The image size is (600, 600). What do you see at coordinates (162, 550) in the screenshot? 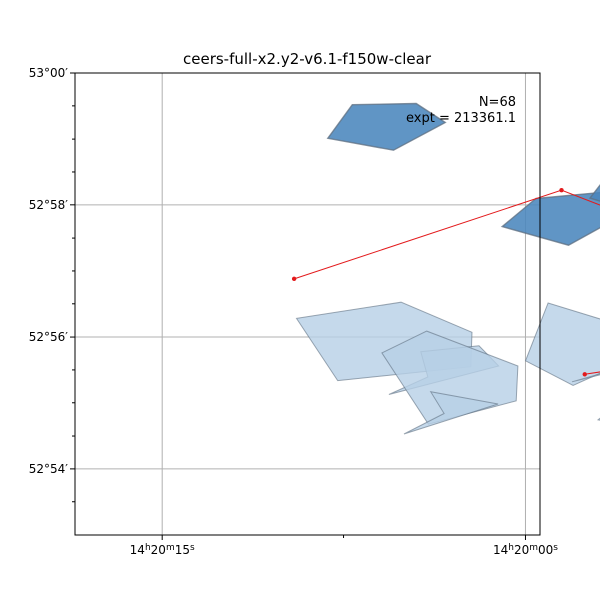
I see `x-tick-label: 14h20m15s` at bounding box center [162, 550].